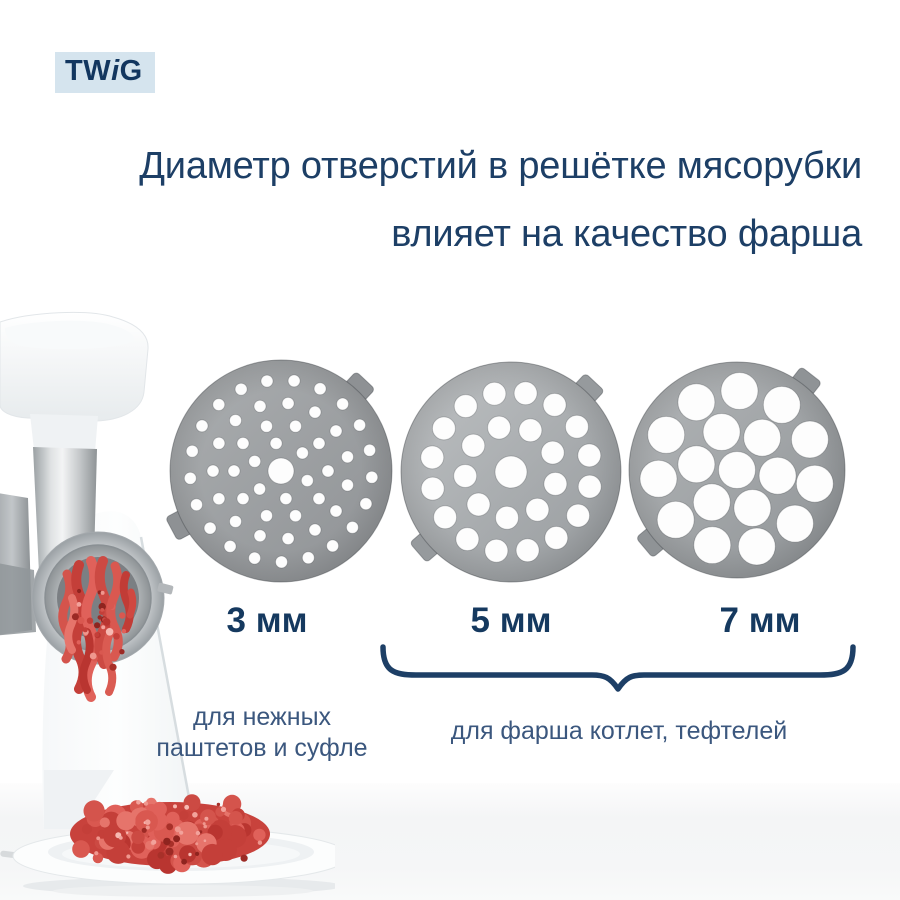 This screenshot has height=900, width=900. I want to click on feed-neck, so click(64, 433).